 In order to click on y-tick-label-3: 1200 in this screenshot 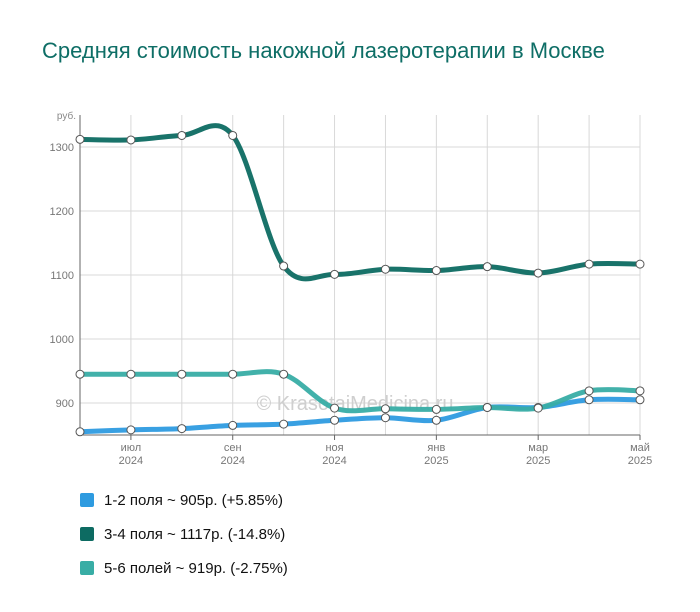, I will do `click(62, 212)`.